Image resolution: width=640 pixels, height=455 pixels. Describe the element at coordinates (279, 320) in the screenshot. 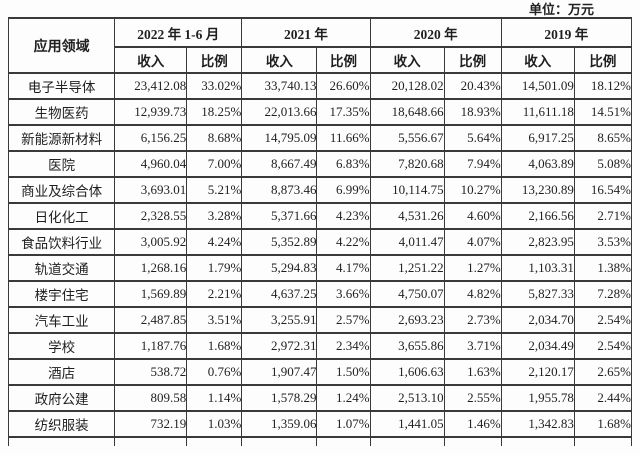

I see `revenue-cell: 3,255.91` at that location.